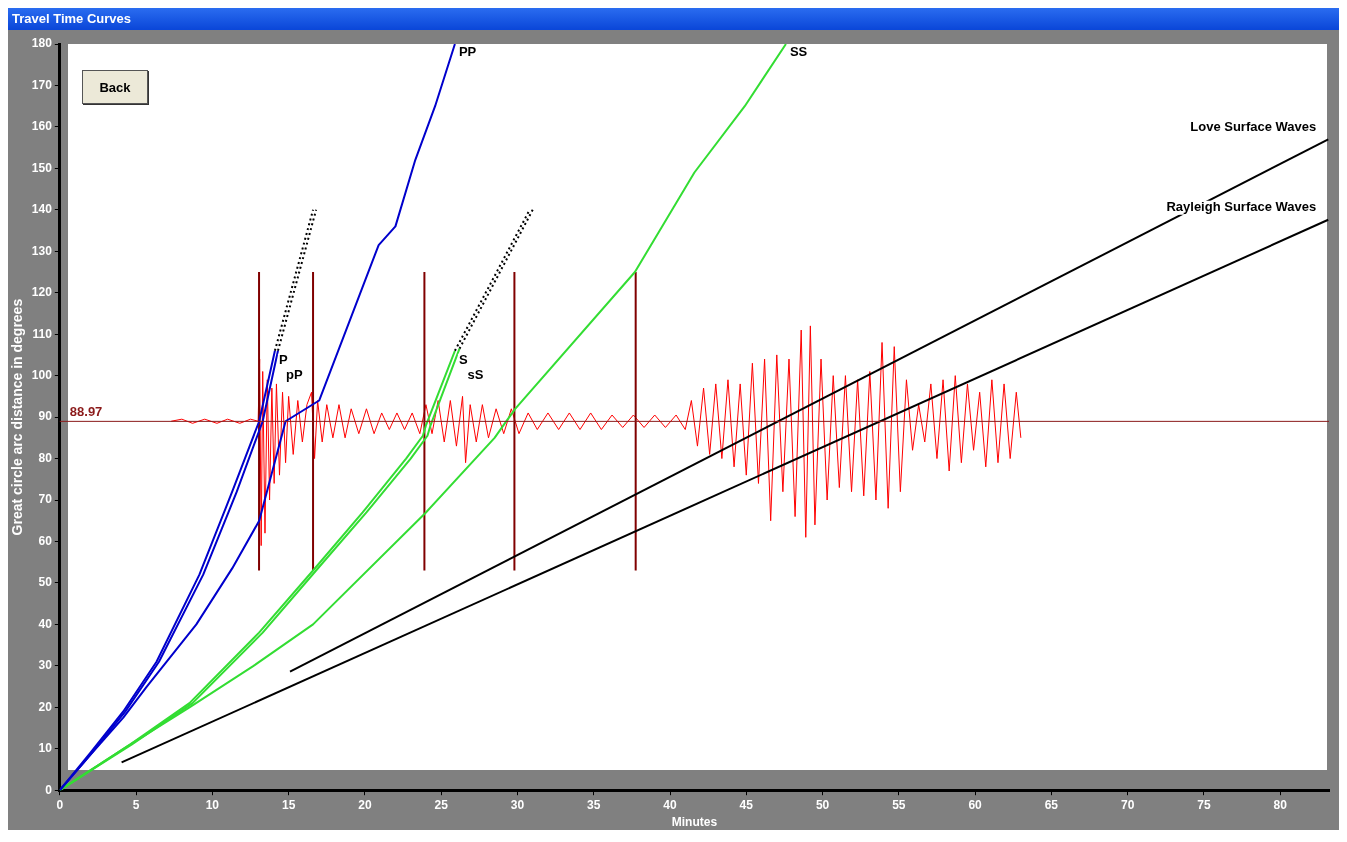 The height and width of the screenshot is (842, 1347). Describe the element at coordinates (42, 292) in the screenshot. I see `y-tick-label: 120` at that location.